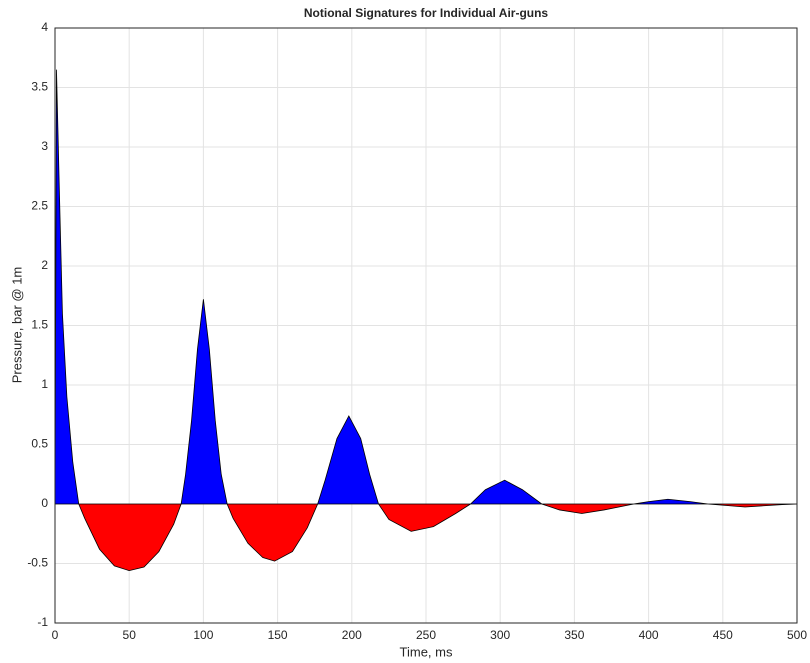 The width and height of the screenshot is (810, 663). What do you see at coordinates (500, 635) in the screenshot?
I see `x-tick-label: 300` at bounding box center [500, 635].